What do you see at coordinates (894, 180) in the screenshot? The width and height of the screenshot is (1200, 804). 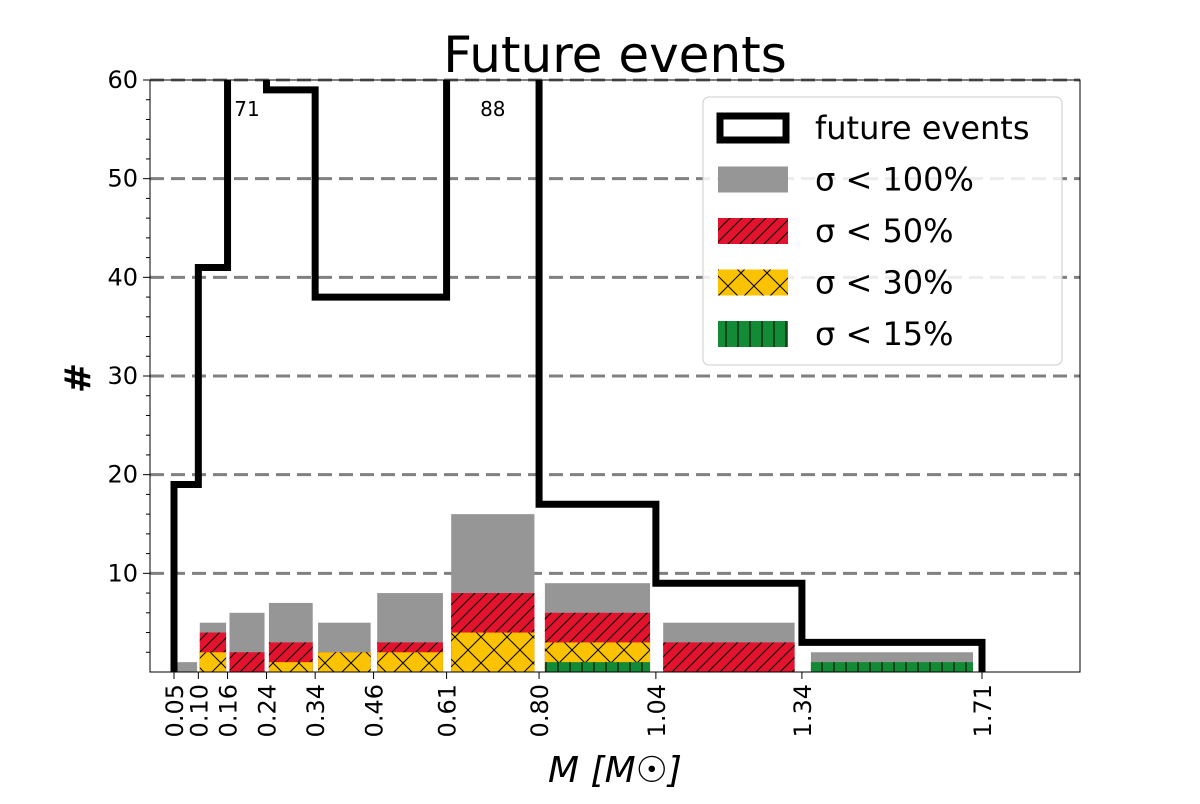 I see `legend-label: σ < 100%` at bounding box center [894, 180].